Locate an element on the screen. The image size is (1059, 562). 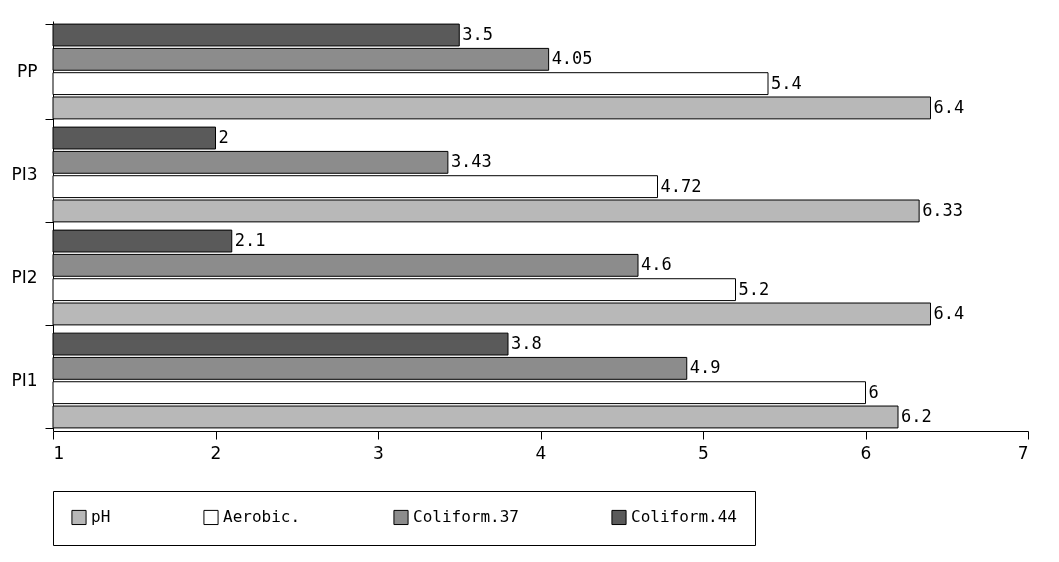
legend-label: Aerobic. is located at coordinates (262, 517).